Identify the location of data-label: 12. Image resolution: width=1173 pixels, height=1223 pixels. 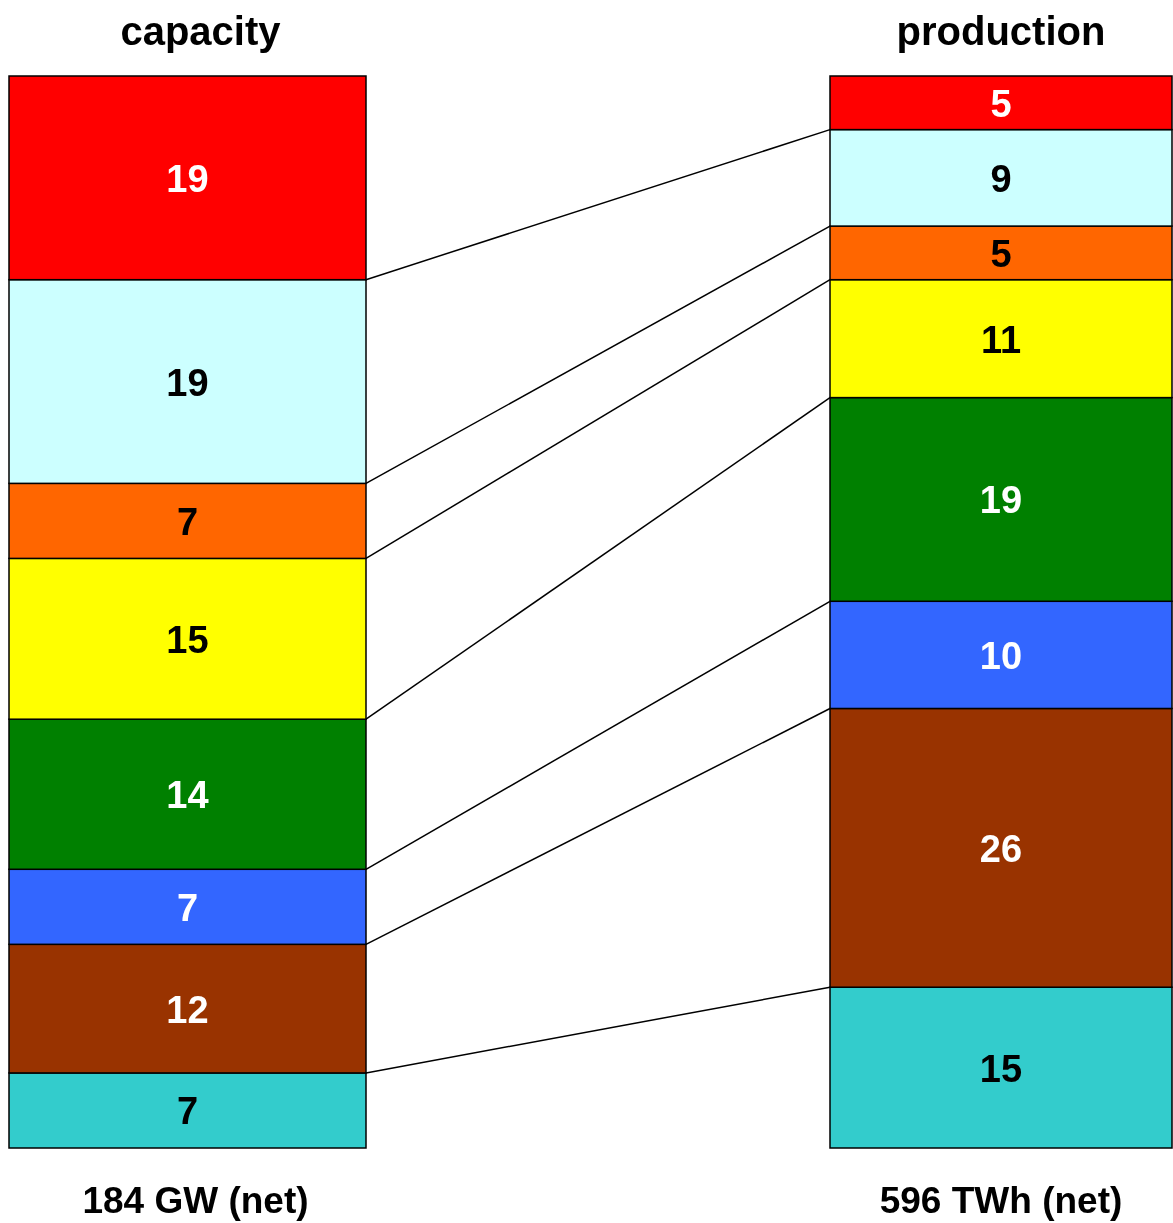
(187, 1009).